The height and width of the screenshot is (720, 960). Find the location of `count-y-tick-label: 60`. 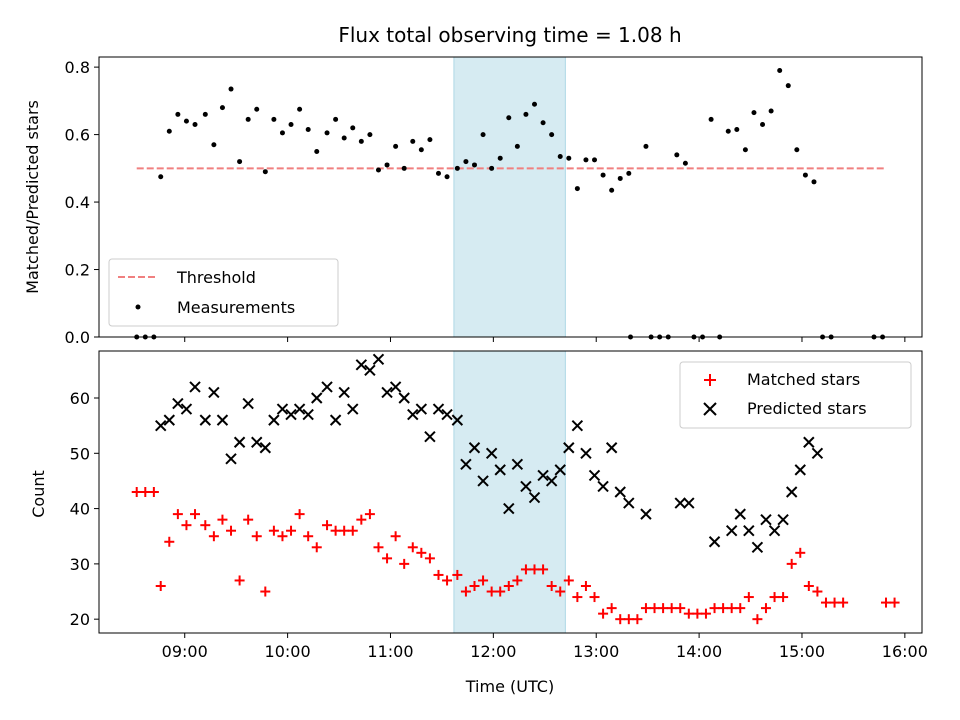

count-y-tick-label: 60 is located at coordinates (80, 398).